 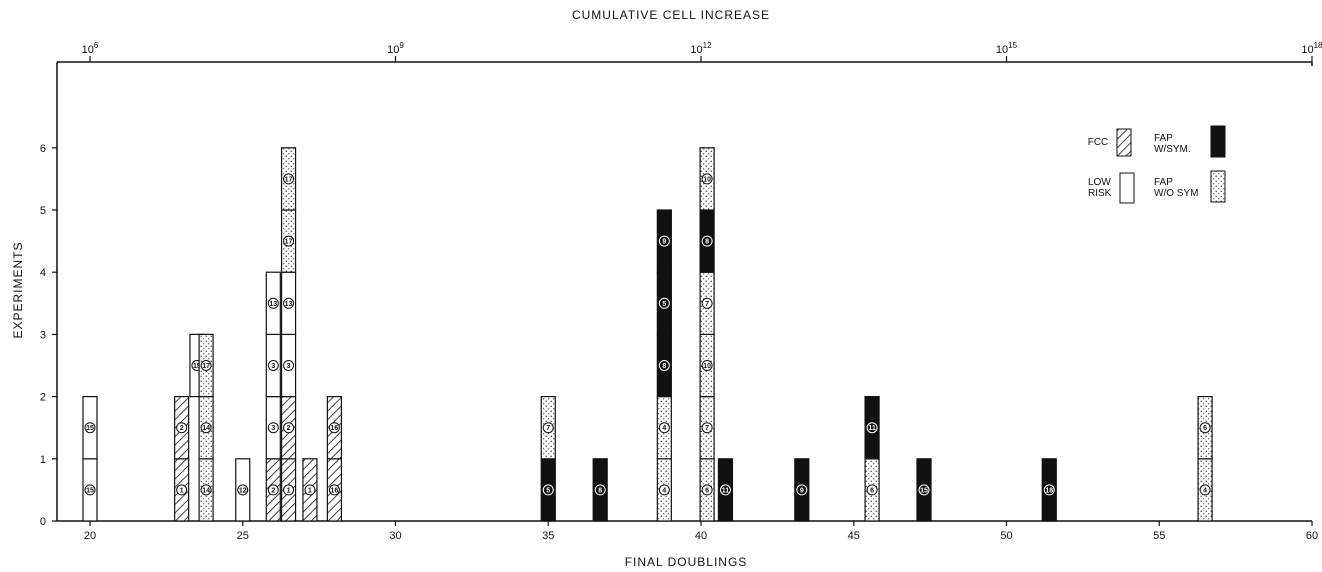 I want to click on segment-label: 18, so click(x=1049, y=490).